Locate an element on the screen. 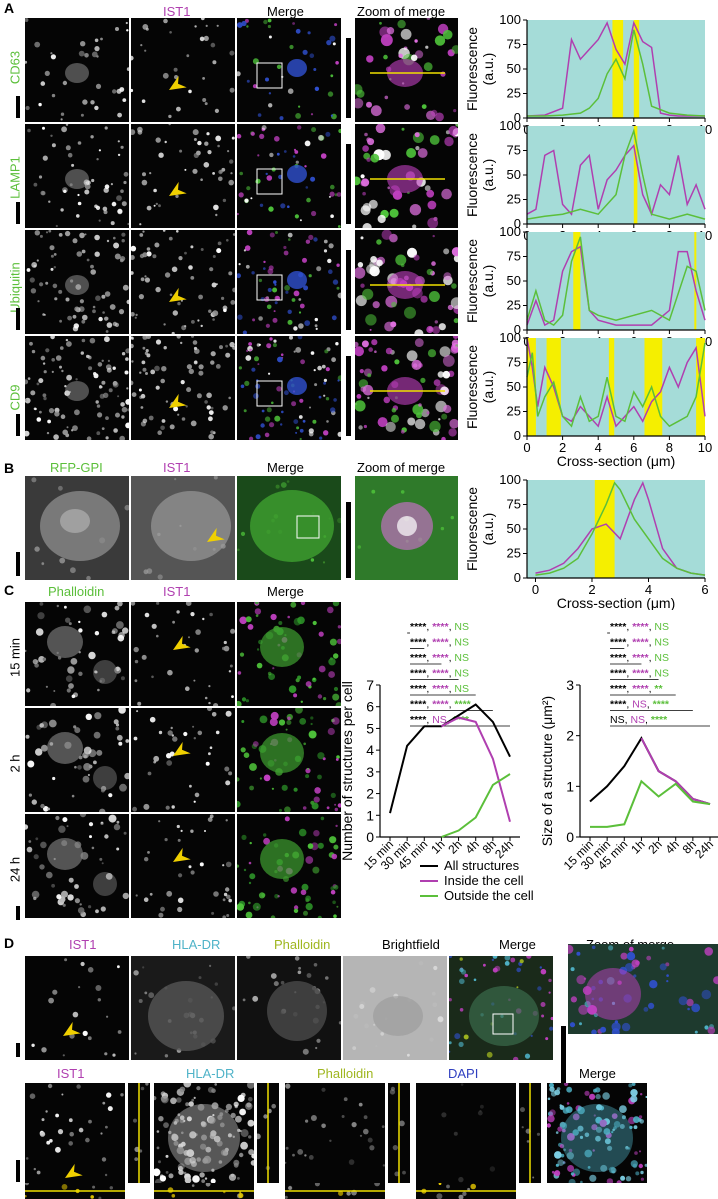  ylabel: Number of structures per cell is located at coordinates (347, 771).